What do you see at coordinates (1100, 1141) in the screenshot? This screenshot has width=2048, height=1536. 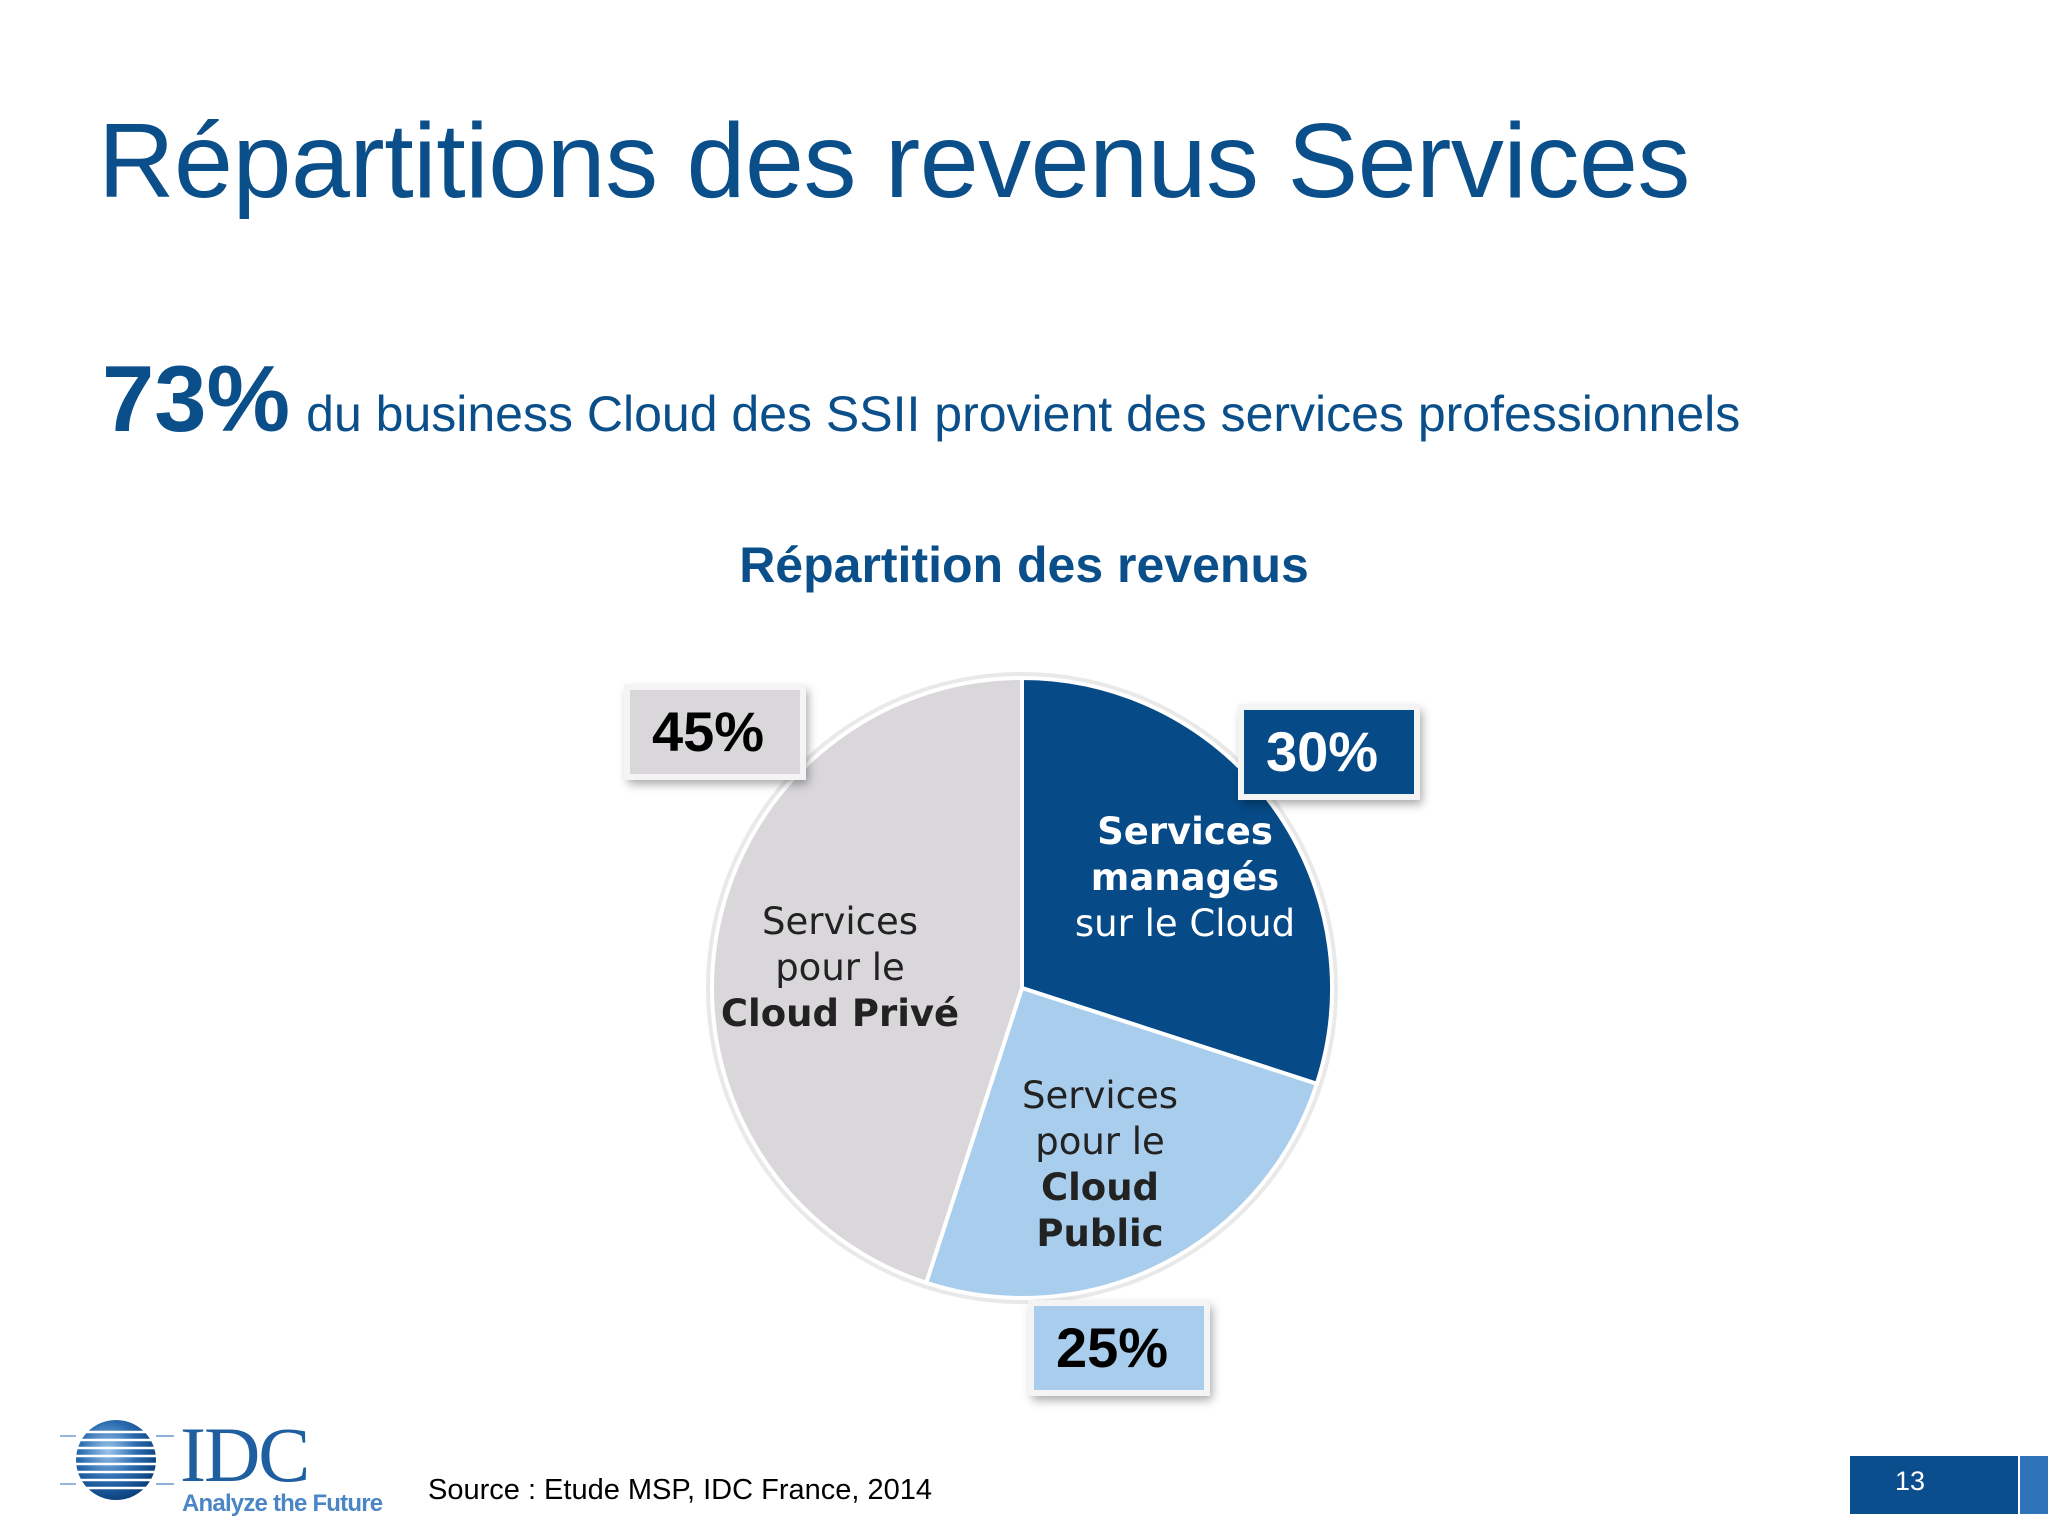 I see `slice-label-public-line2: pour le` at bounding box center [1100, 1141].